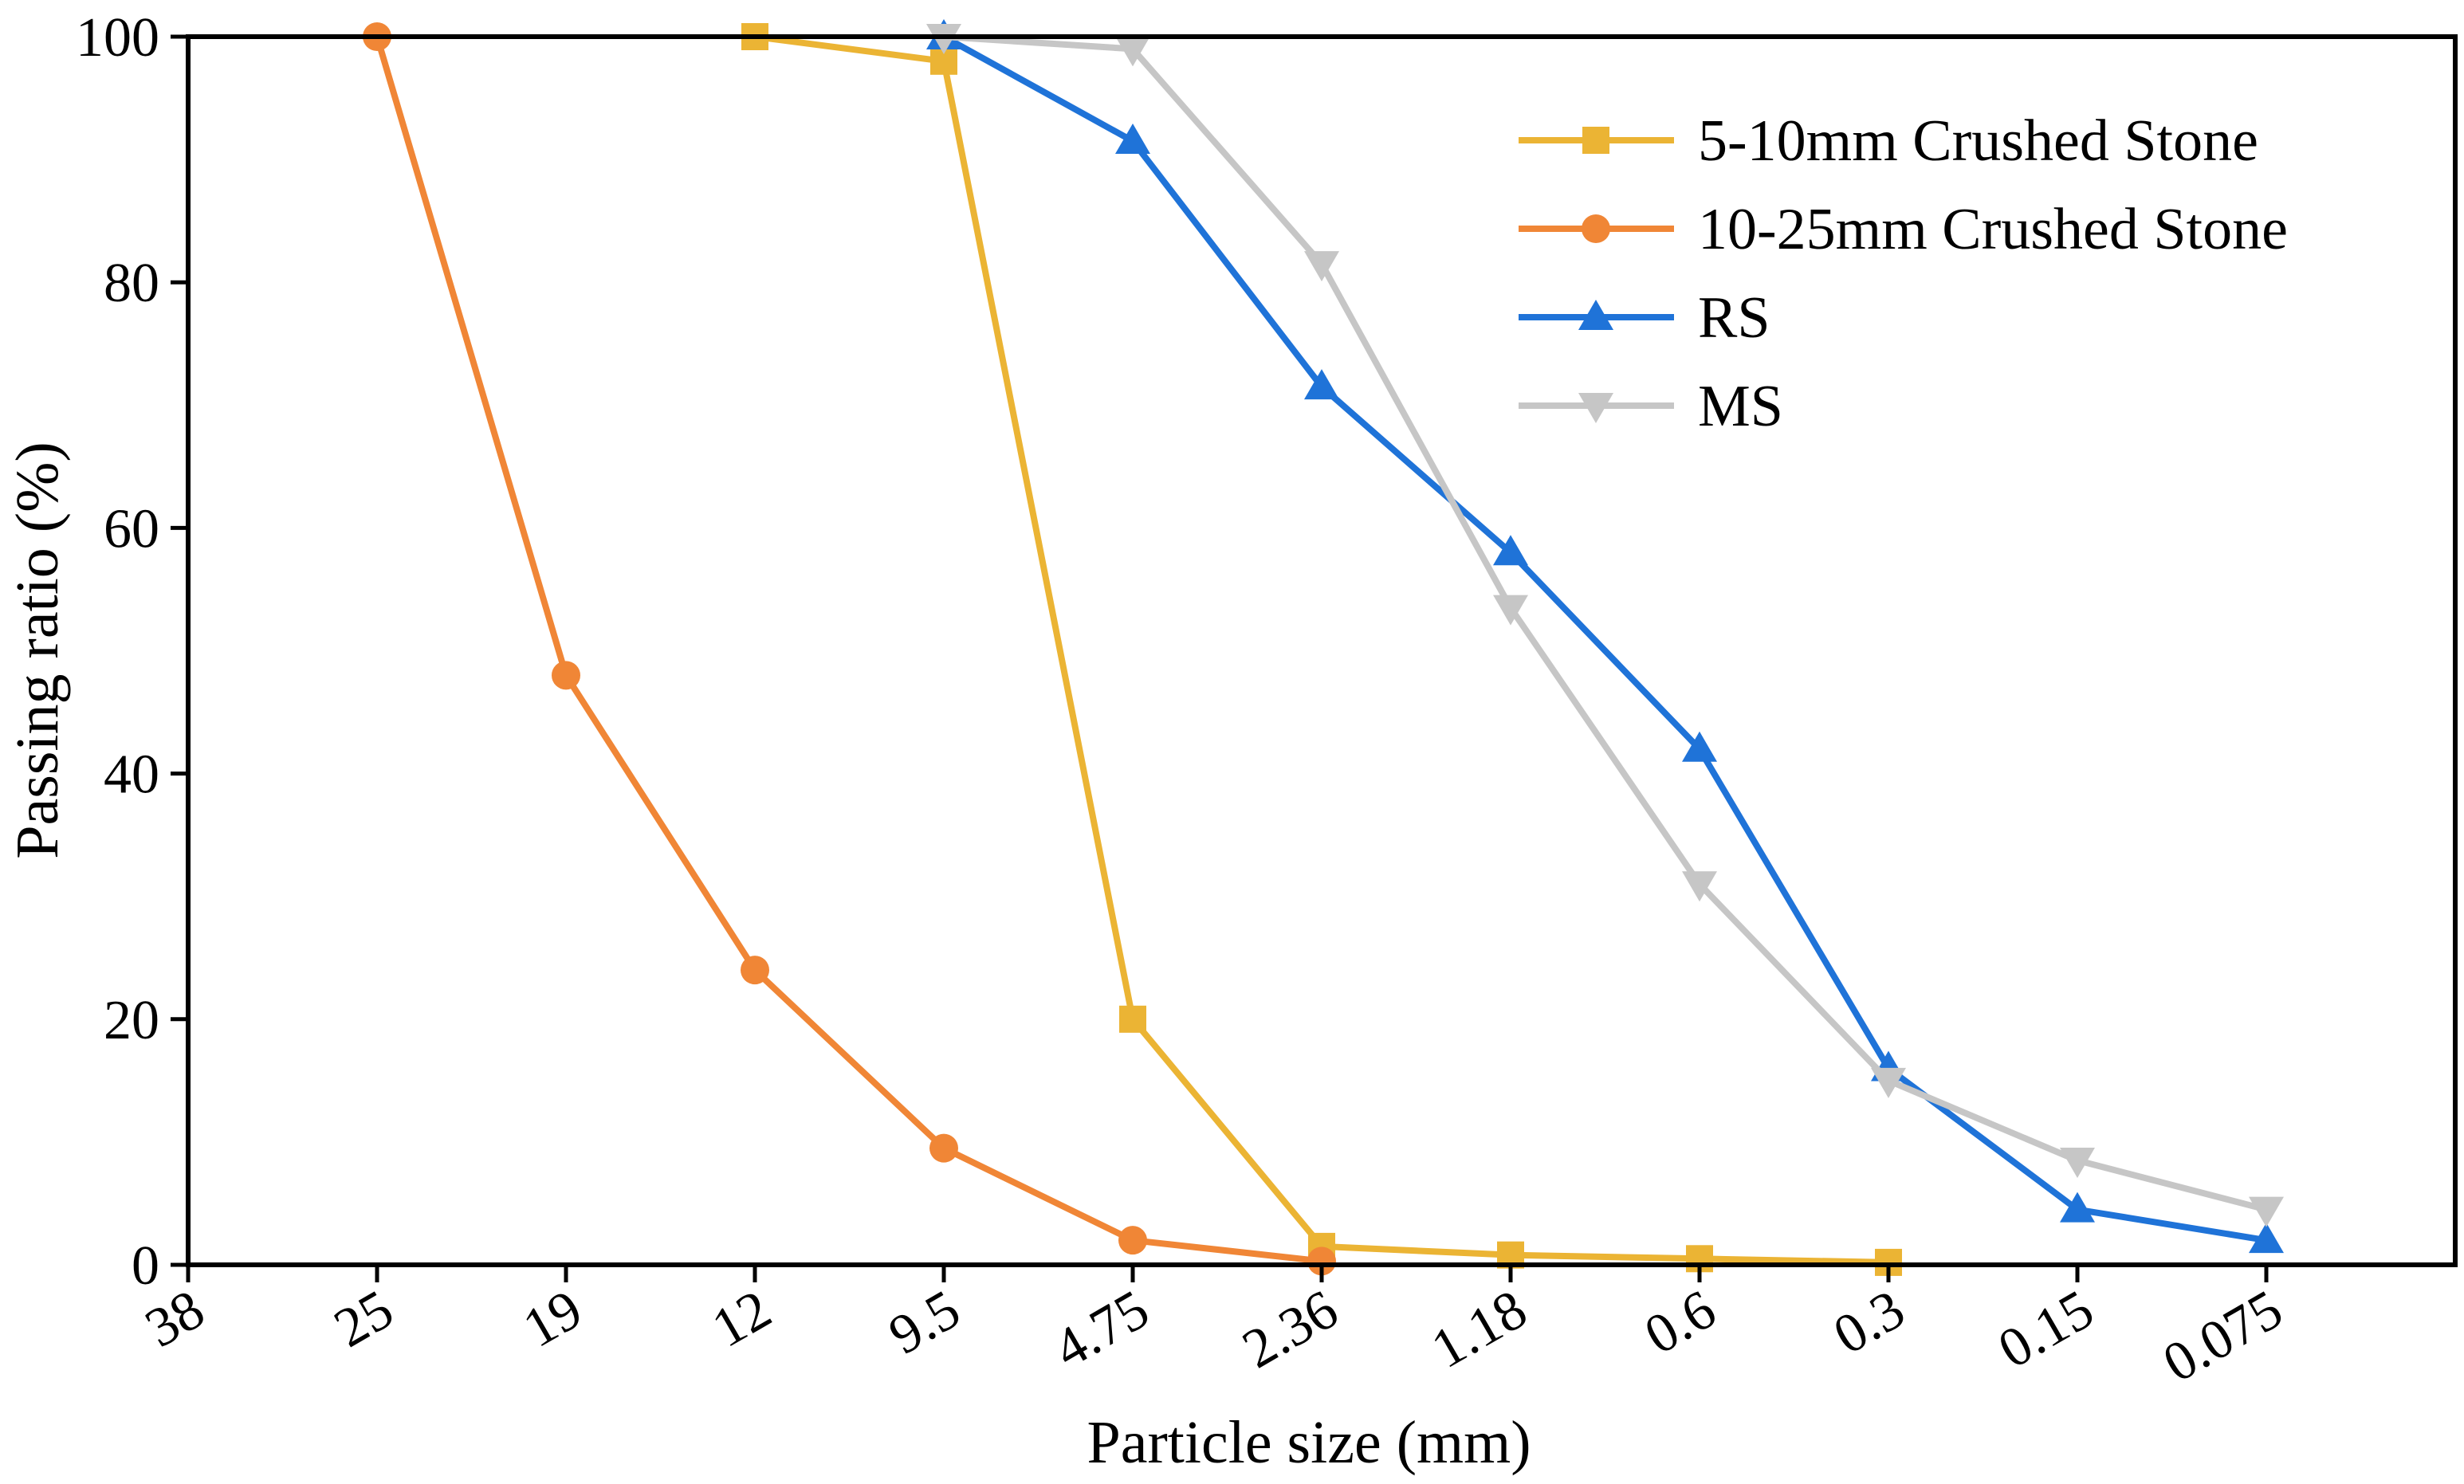 Image resolution: width=2464 pixels, height=1484 pixels. What do you see at coordinates (2223, 1336) in the screenshot?
I see `x-tick-label: 0.075` at bounding box center [2223, 1336].